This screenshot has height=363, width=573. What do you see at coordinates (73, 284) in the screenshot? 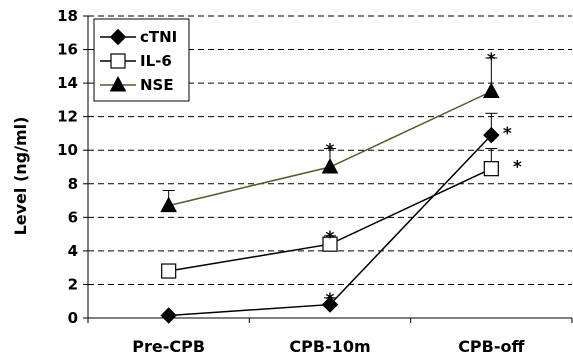
I see `y-tick-label: 2` at bounding box center [73, 284].